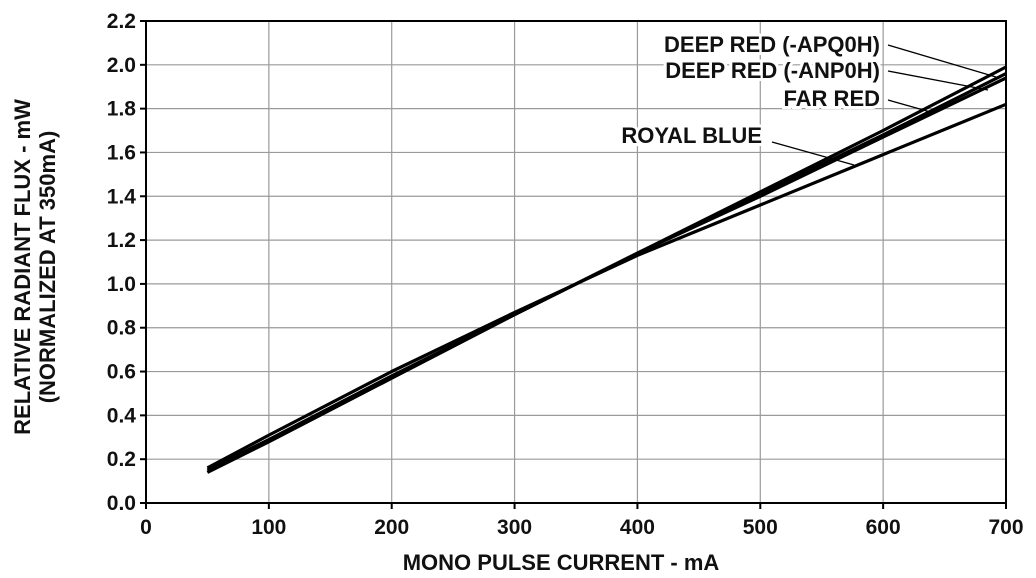 Image resolution: width=1036 pixels, height=578 pixels. What do you see at coordinates (121, 65) in the screenshot?
I see `y-tick-label: 2.0` at bounding box center [121, 65].